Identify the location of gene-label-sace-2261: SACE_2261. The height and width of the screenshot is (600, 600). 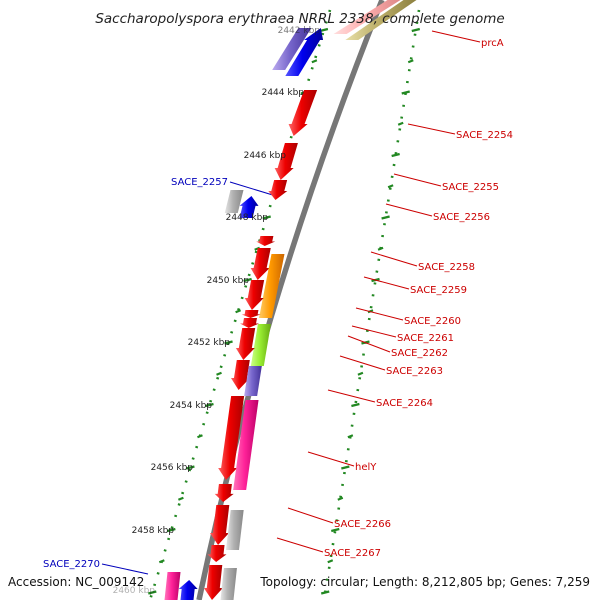
(425, 338).